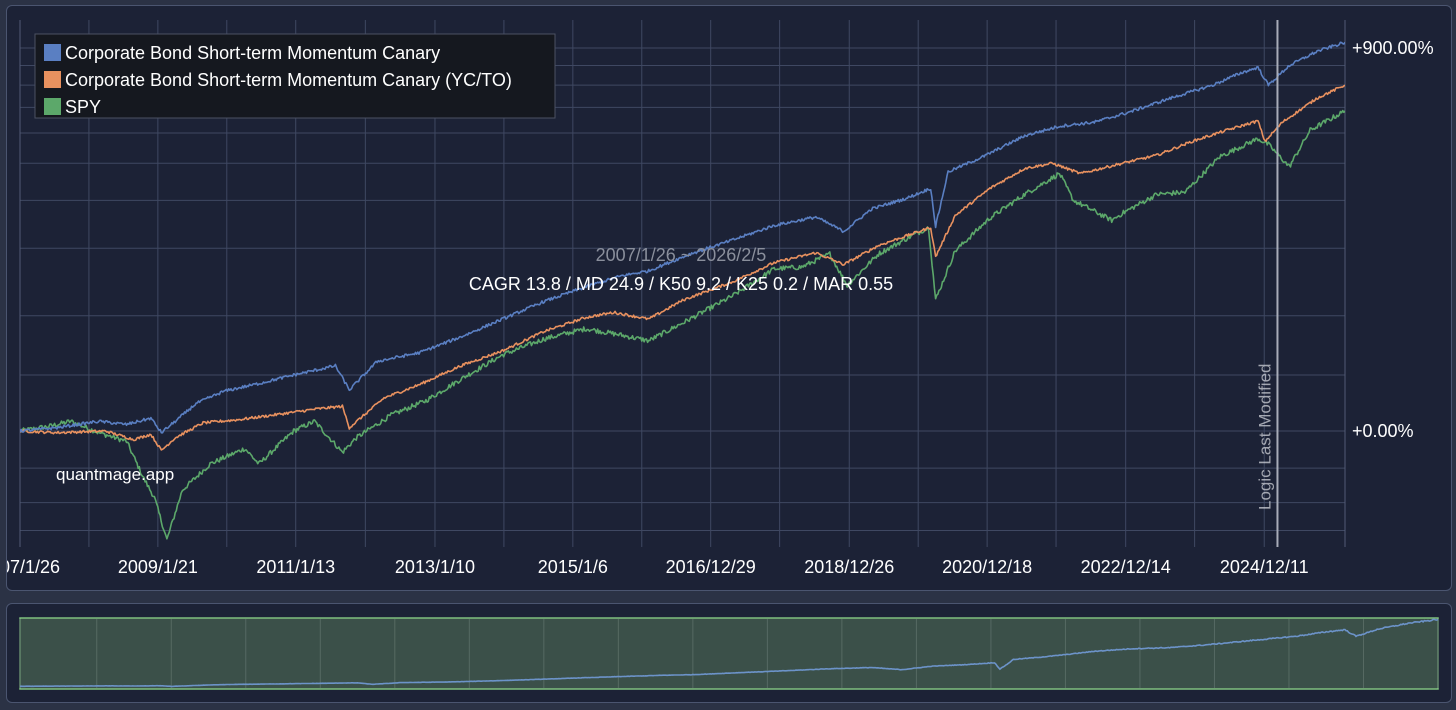  I want to click on legend-box, so click(295, 76).